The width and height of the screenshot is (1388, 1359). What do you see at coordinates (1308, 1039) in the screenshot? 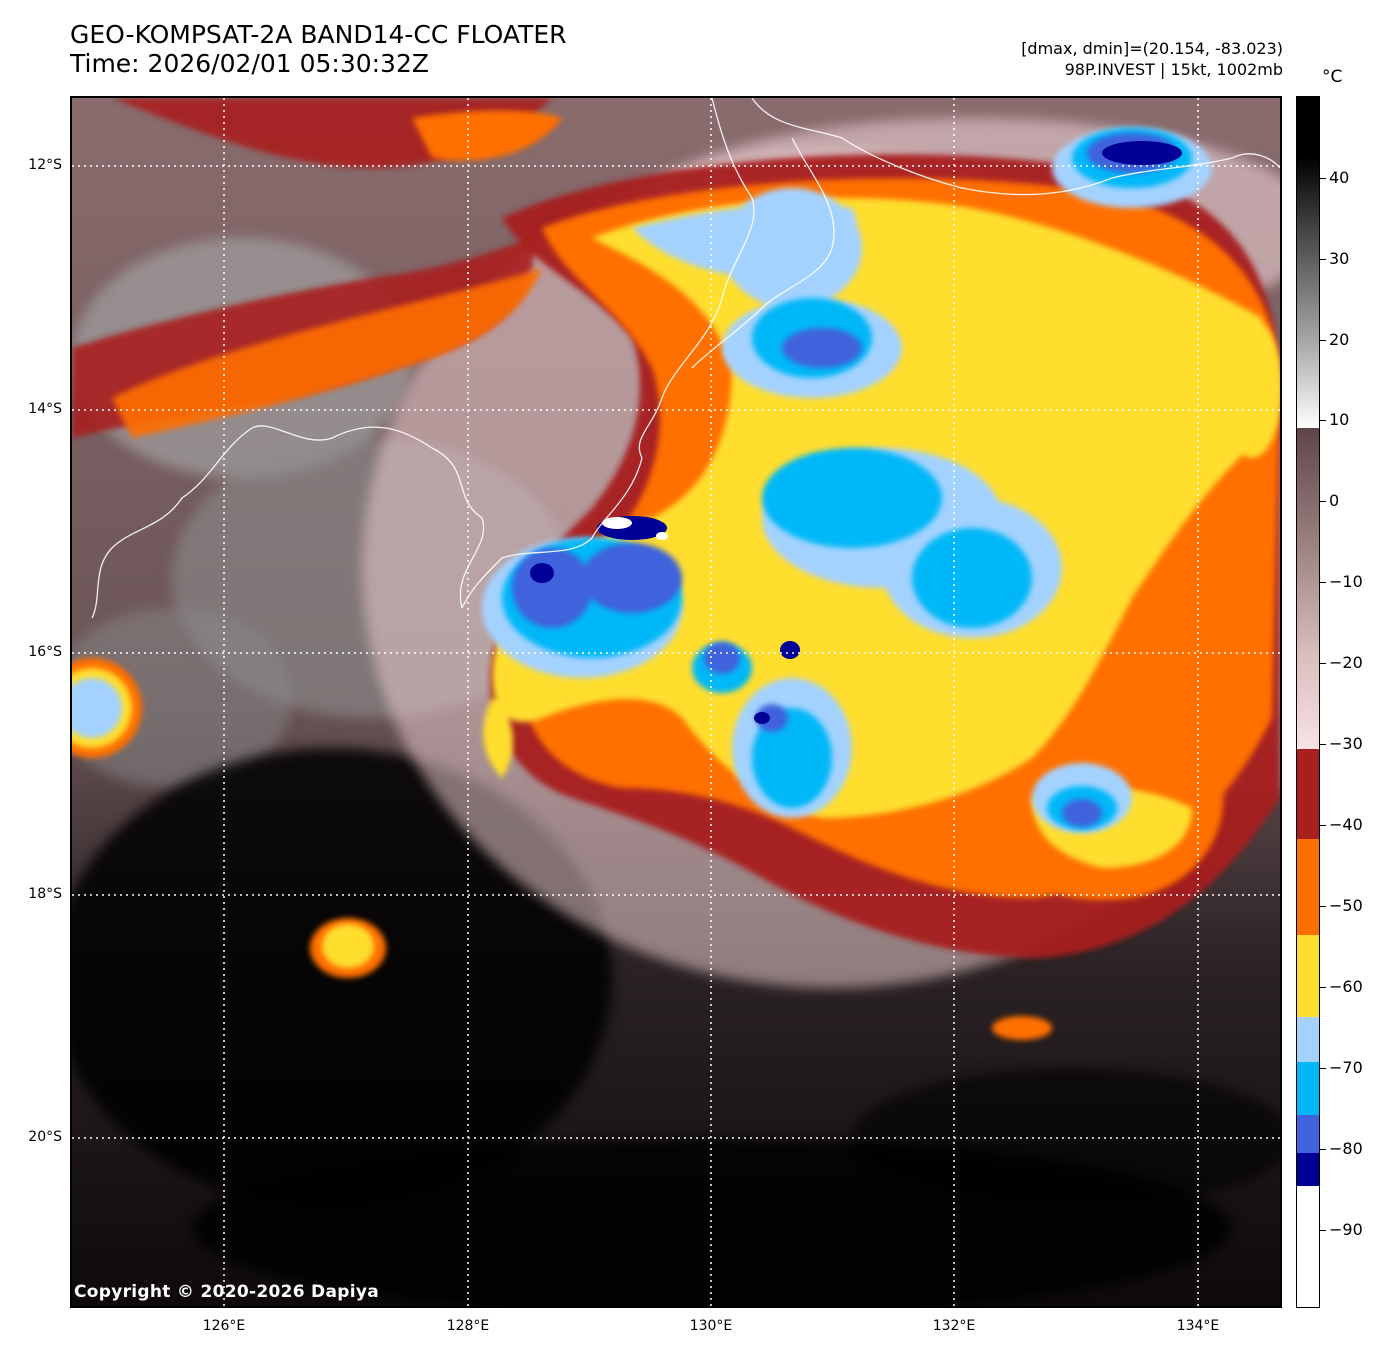
I see `colorbar-lightblue-segment` at bounding box center [1308, 1039].